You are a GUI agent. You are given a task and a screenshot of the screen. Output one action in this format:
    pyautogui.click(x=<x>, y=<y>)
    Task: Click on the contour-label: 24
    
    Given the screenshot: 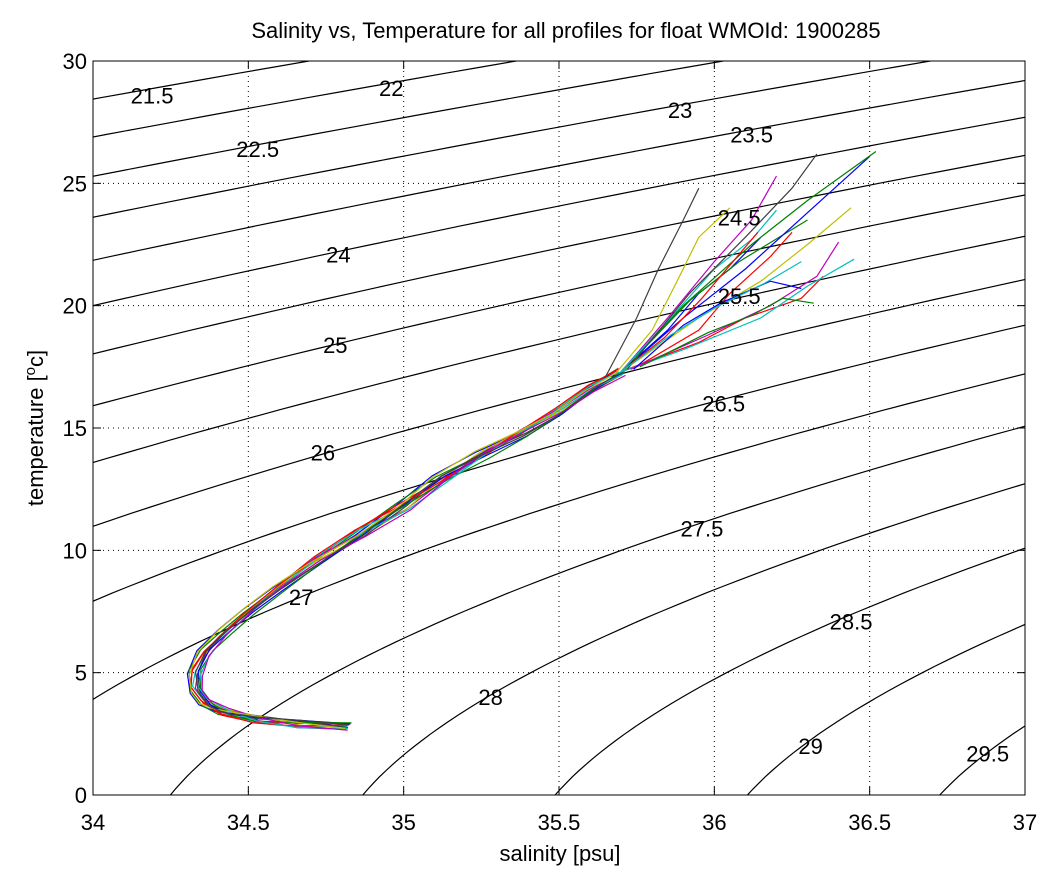 What is the action you would take?
    pyautogui.click(x=338, y=254)
    